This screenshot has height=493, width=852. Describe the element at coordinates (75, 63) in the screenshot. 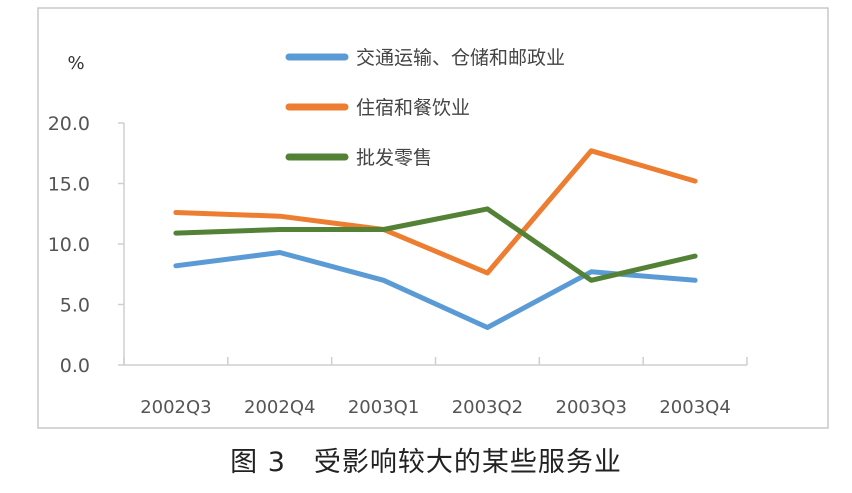

I see `y-unit-label: %` at that location.